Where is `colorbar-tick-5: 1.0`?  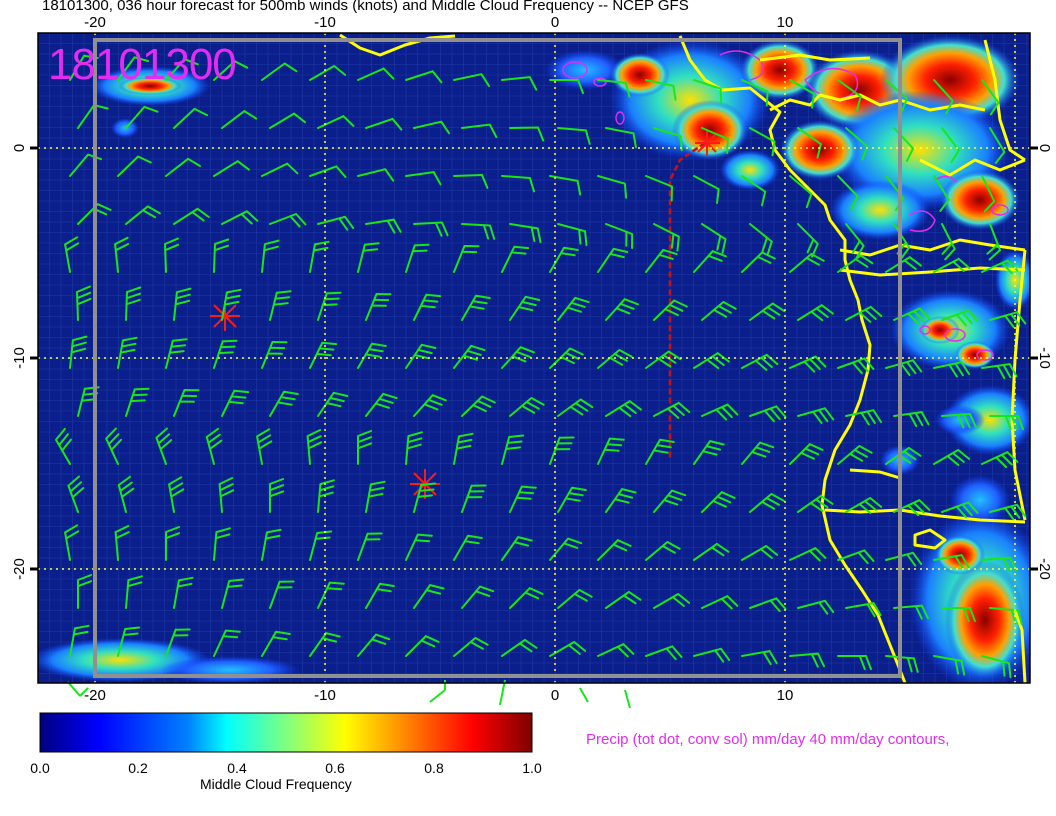
colorbar-tick-5: 1.0 is located at coordinates (532, 768).